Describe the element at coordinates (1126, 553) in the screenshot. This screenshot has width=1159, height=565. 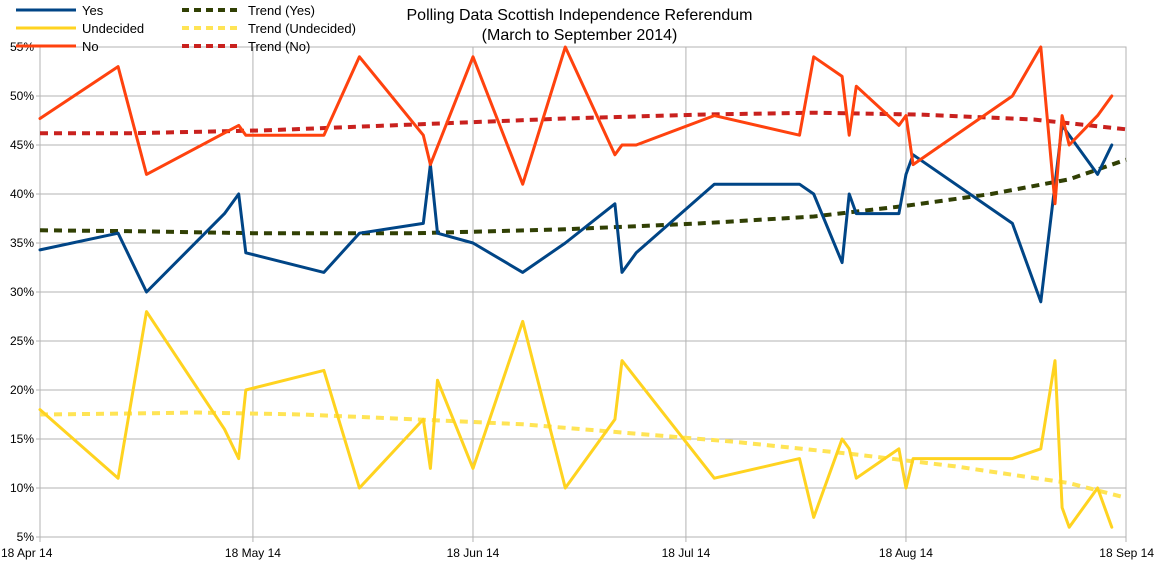
I see `x-tick-label: 18 Sep 14` at that location.